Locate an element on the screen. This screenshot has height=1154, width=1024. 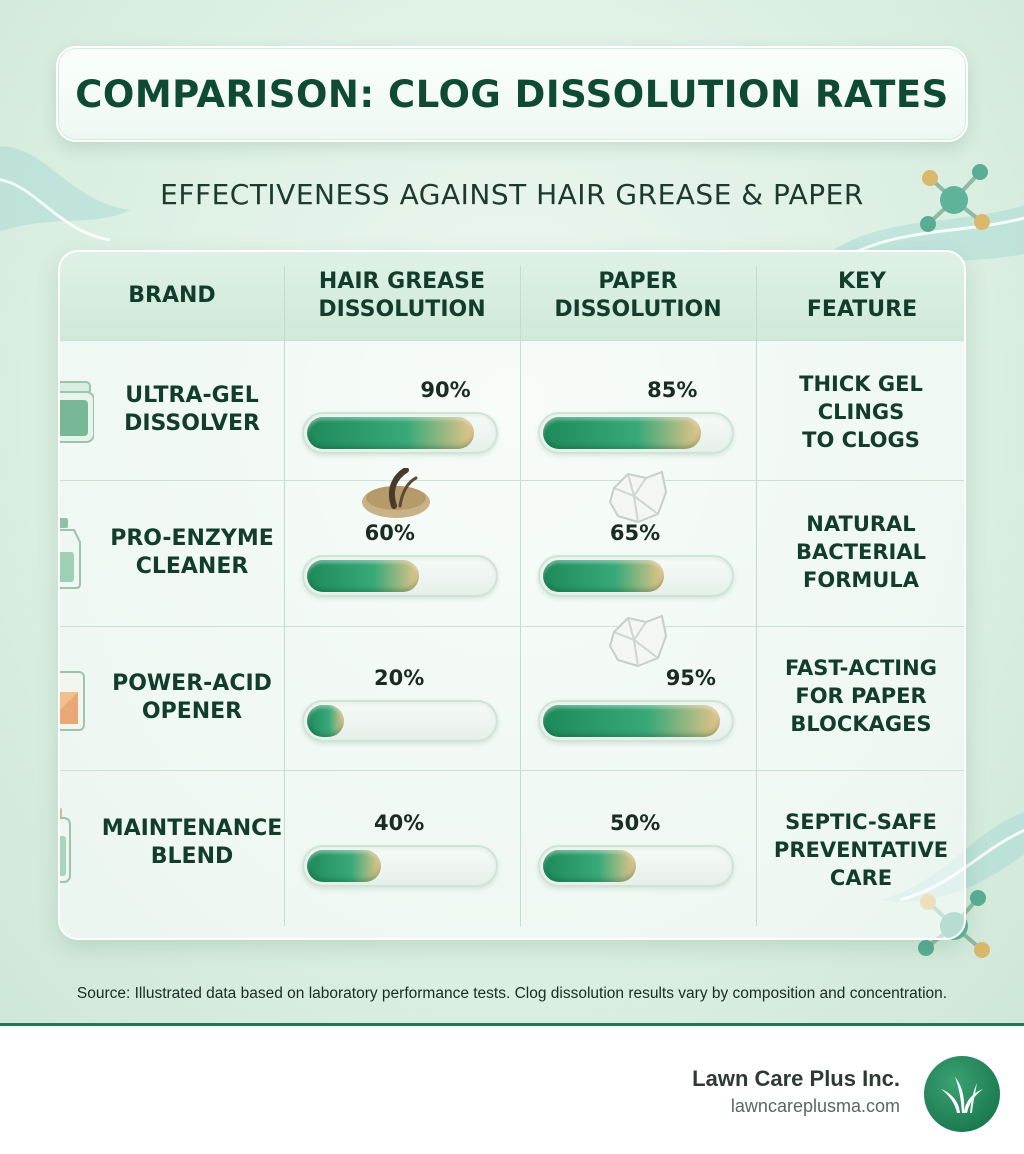
company-url: lawncareplusma.com is located at coordinates (815, 1106).